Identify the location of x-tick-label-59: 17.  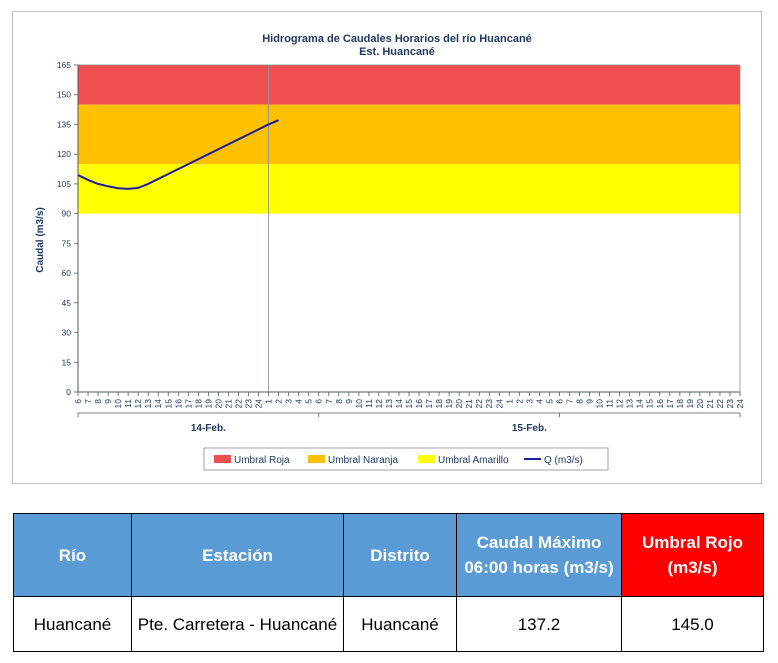
(670, 404).